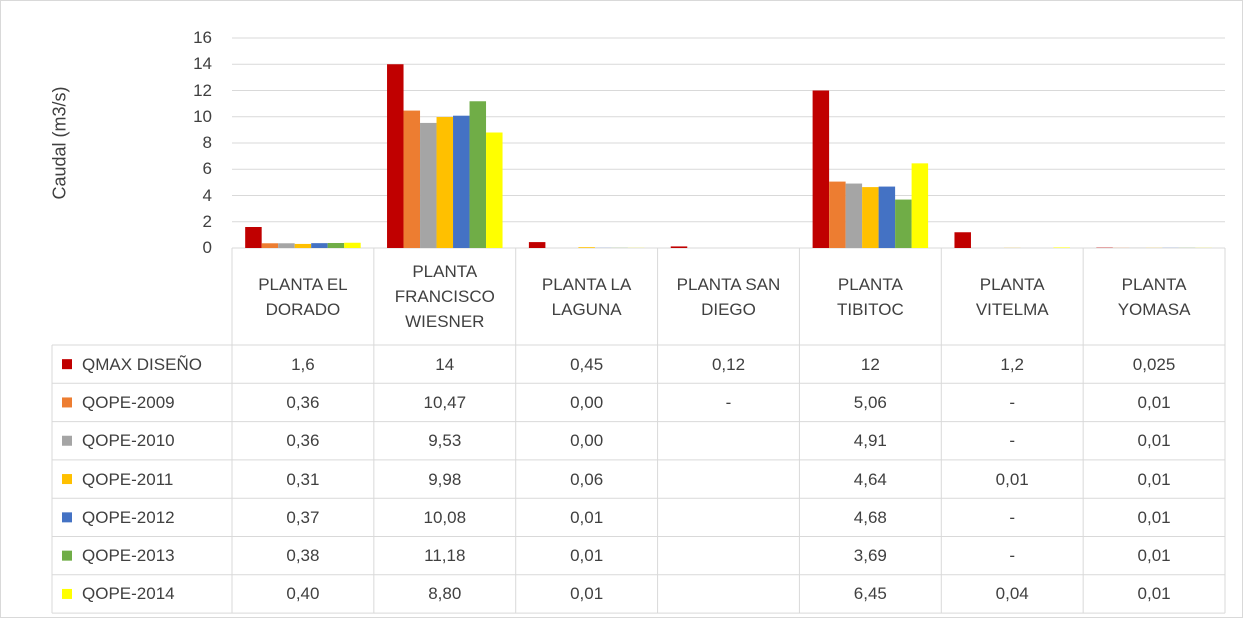  What do you see at coordinates (445, 556) in the screenshot?
I see `value-label: 11,18` at bounding box center [445, 556].